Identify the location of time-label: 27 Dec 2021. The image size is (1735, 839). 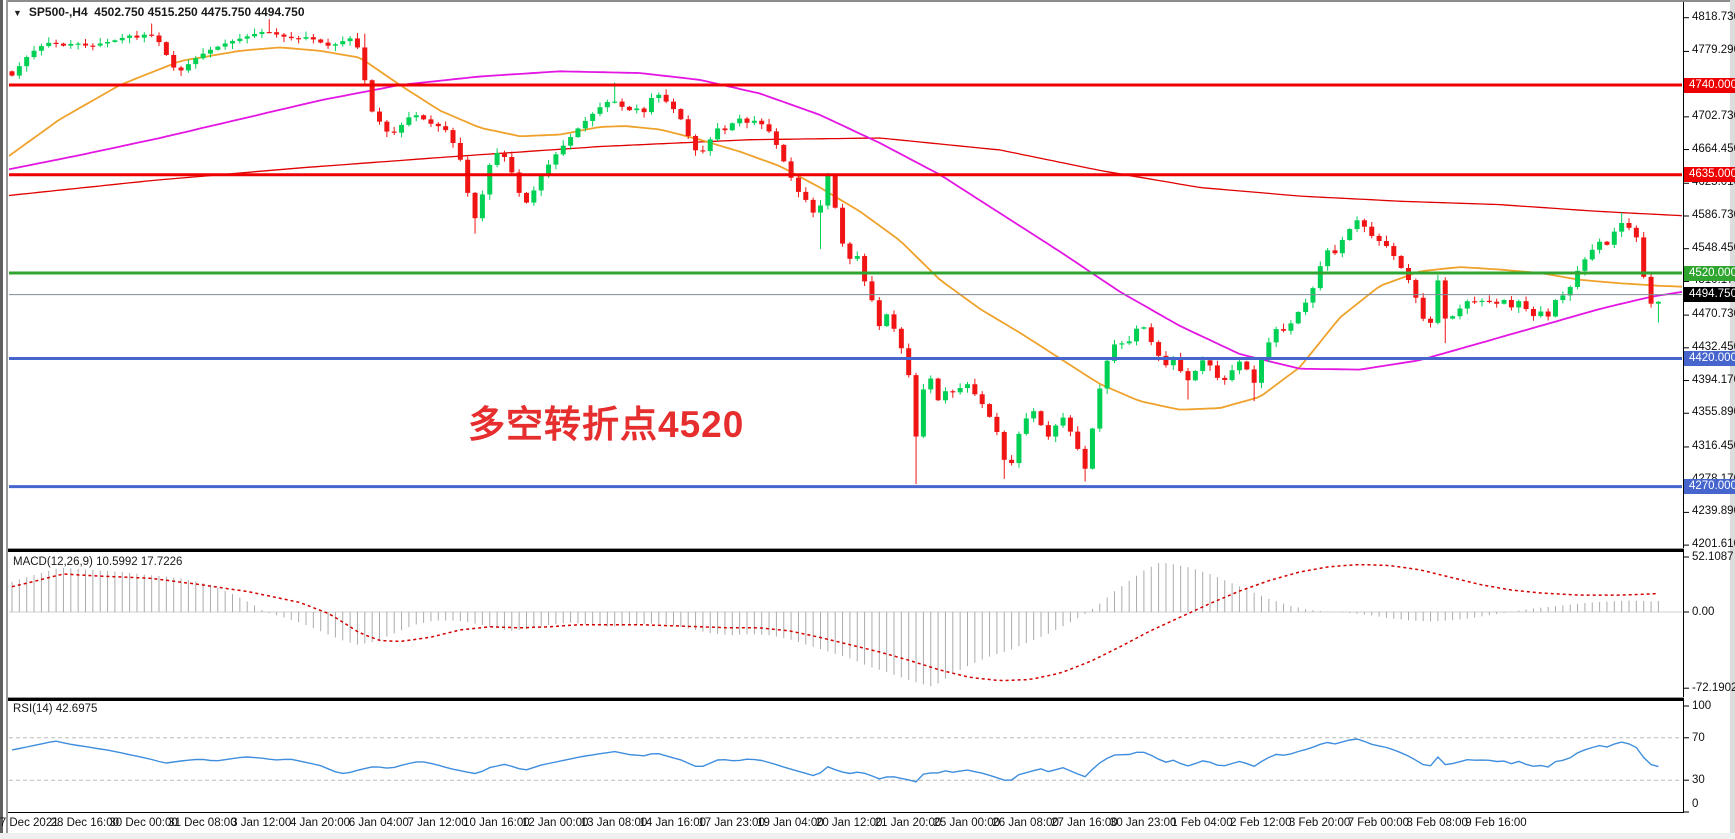
(29, 823).